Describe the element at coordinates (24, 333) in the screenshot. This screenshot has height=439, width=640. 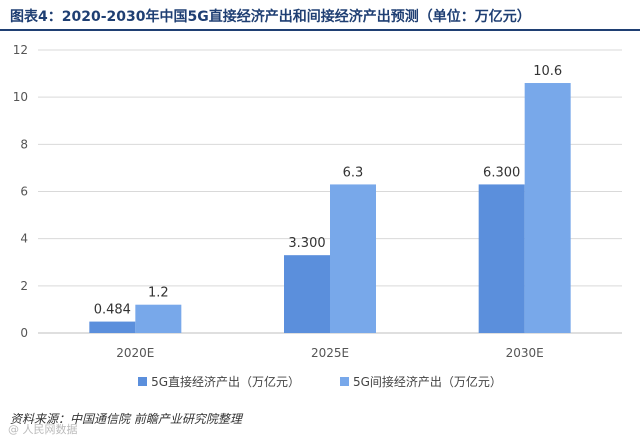
I see `y-tick-label: 0` at that location.